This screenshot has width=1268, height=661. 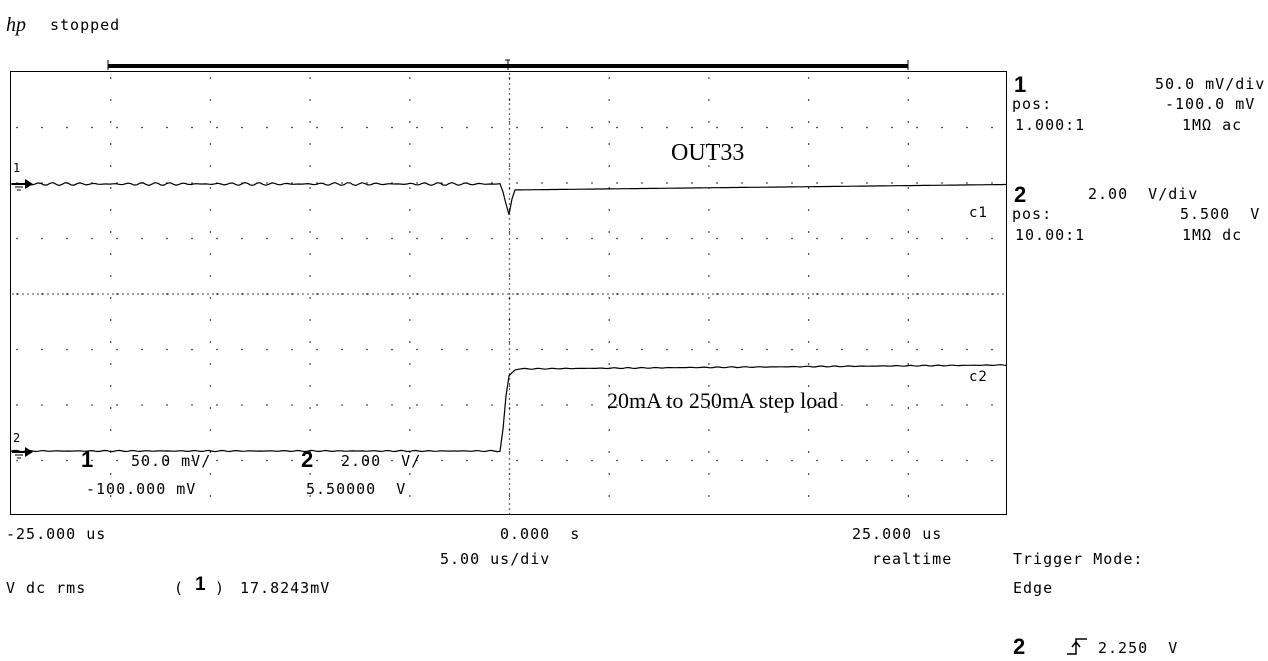 What do you see at coordinates (540, 534) in the screenshot?
I see `time-center-label: 0.000 s` at bounding box center [540, 534].